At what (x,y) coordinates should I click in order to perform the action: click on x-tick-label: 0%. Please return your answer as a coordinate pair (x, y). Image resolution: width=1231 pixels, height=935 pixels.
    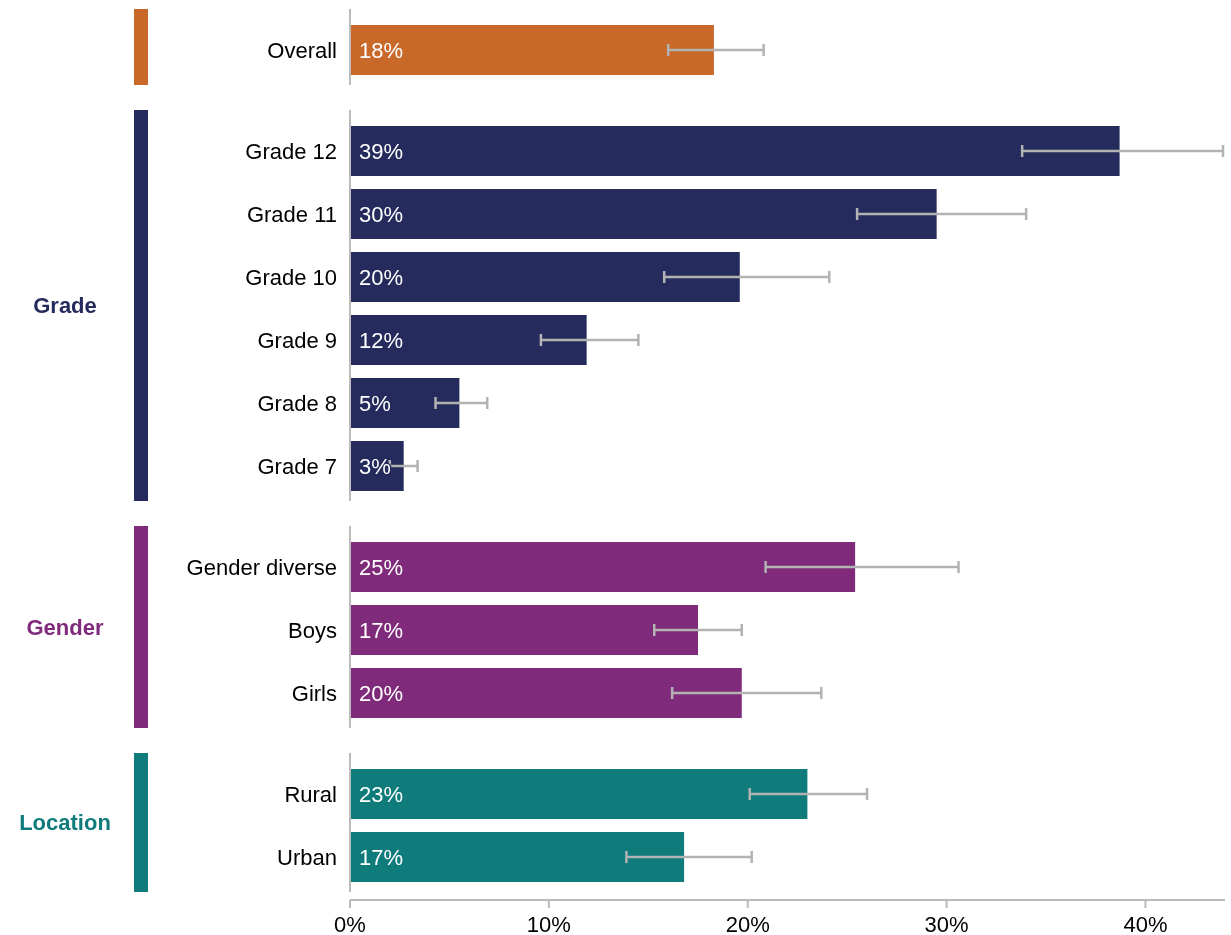
    Looking at the image, I should click on (350, 923).